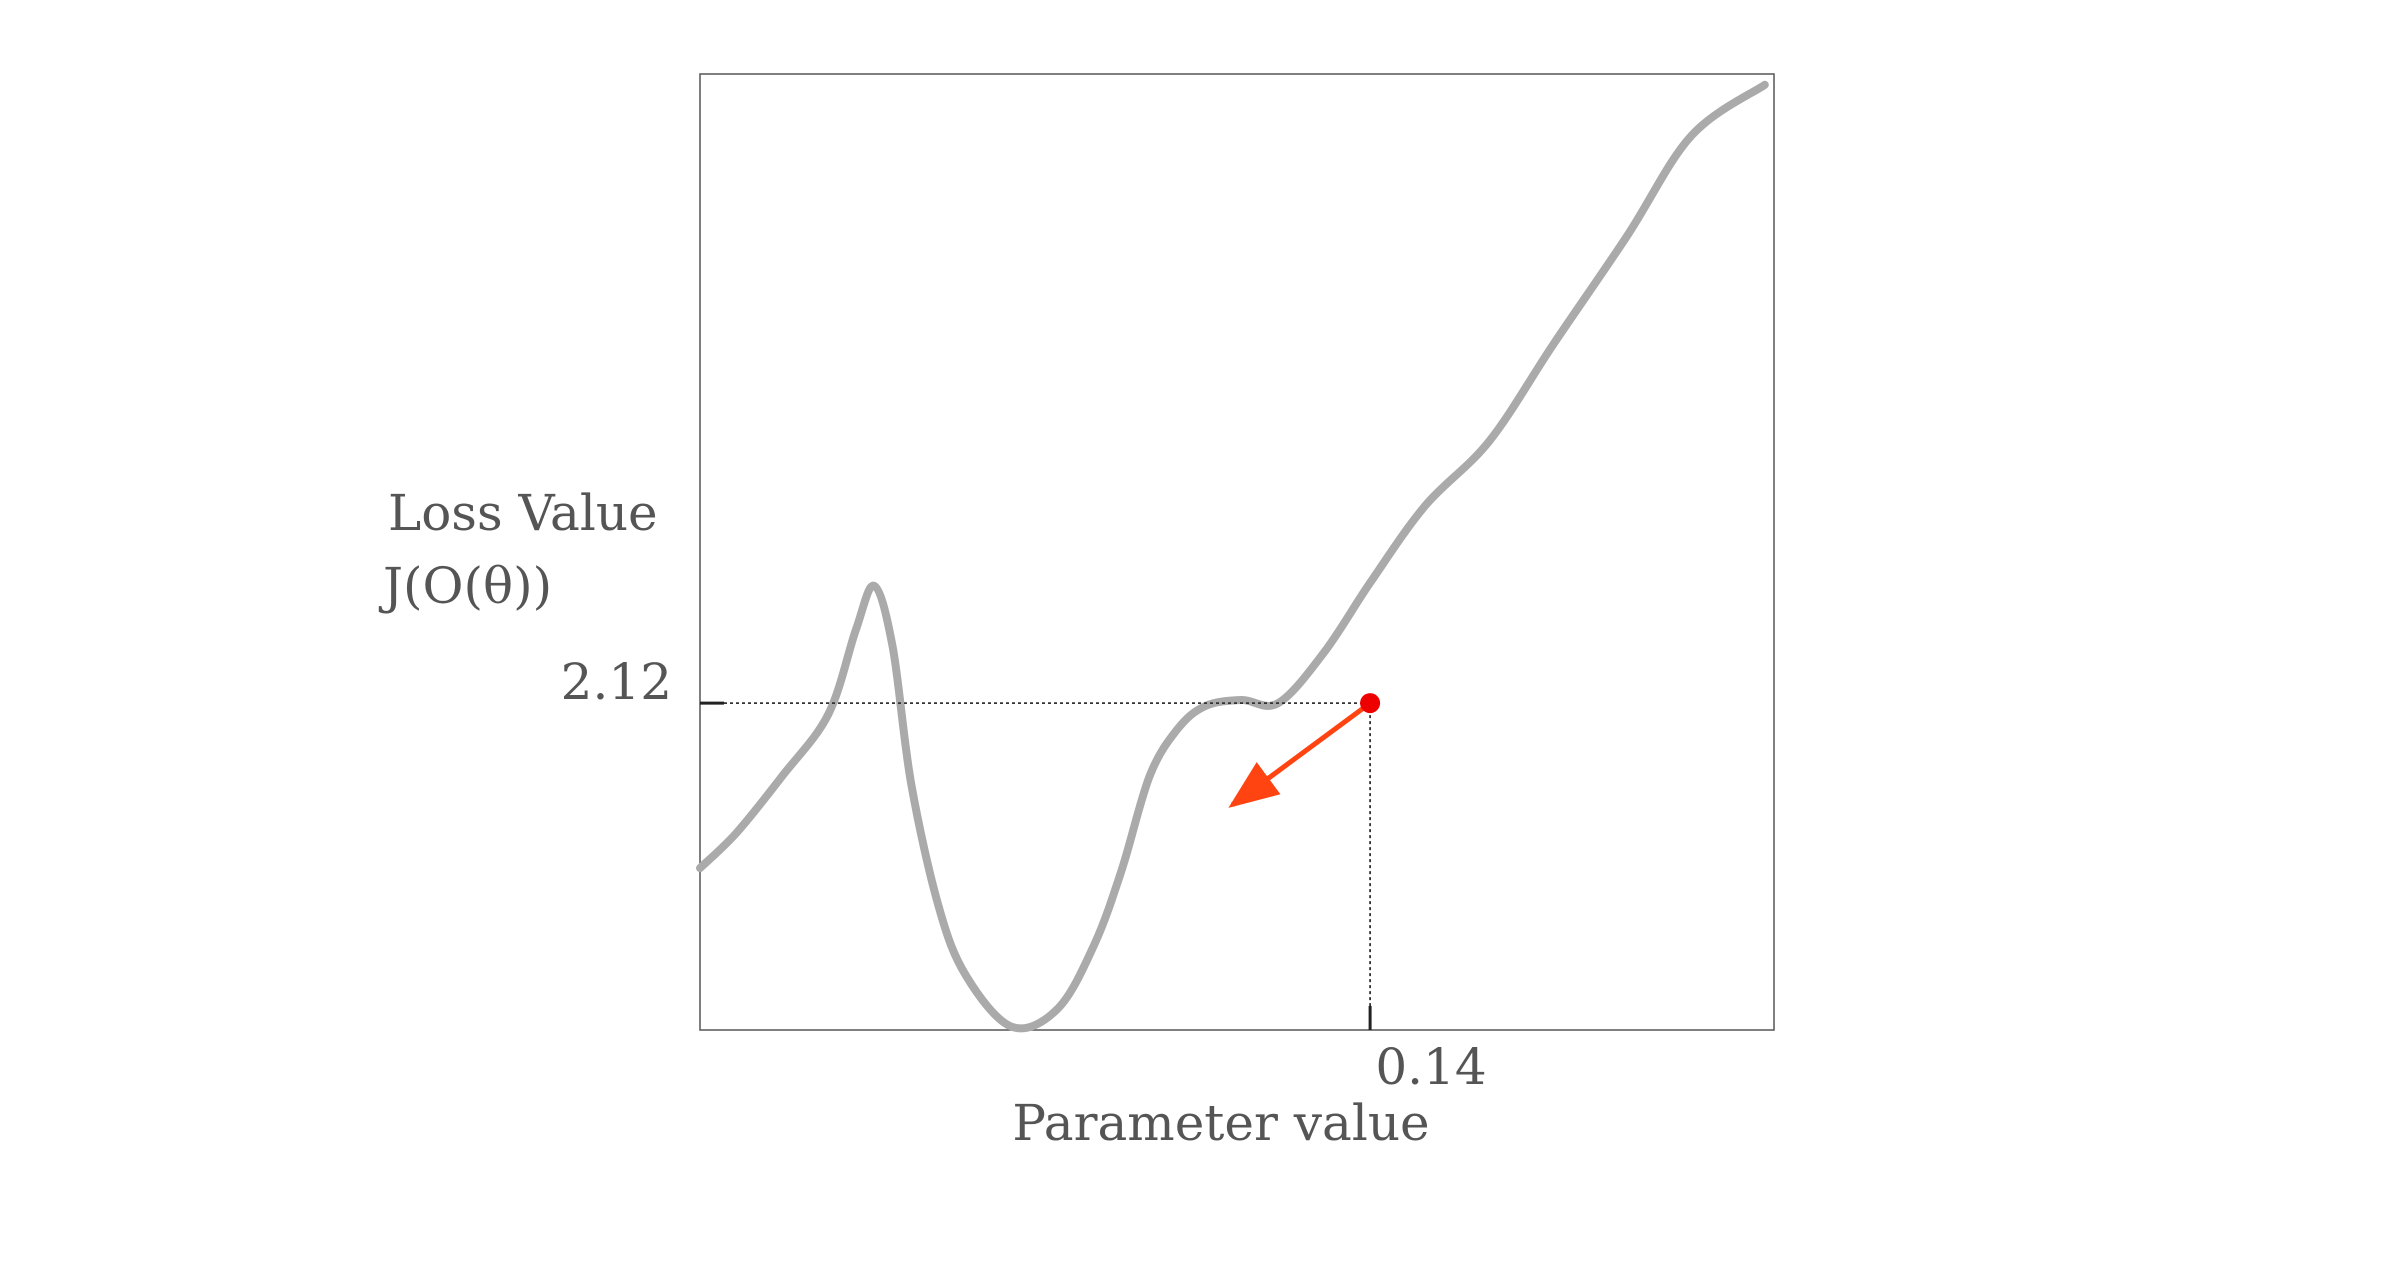  I want to click on gradient-arrow, so click(1300, 754).